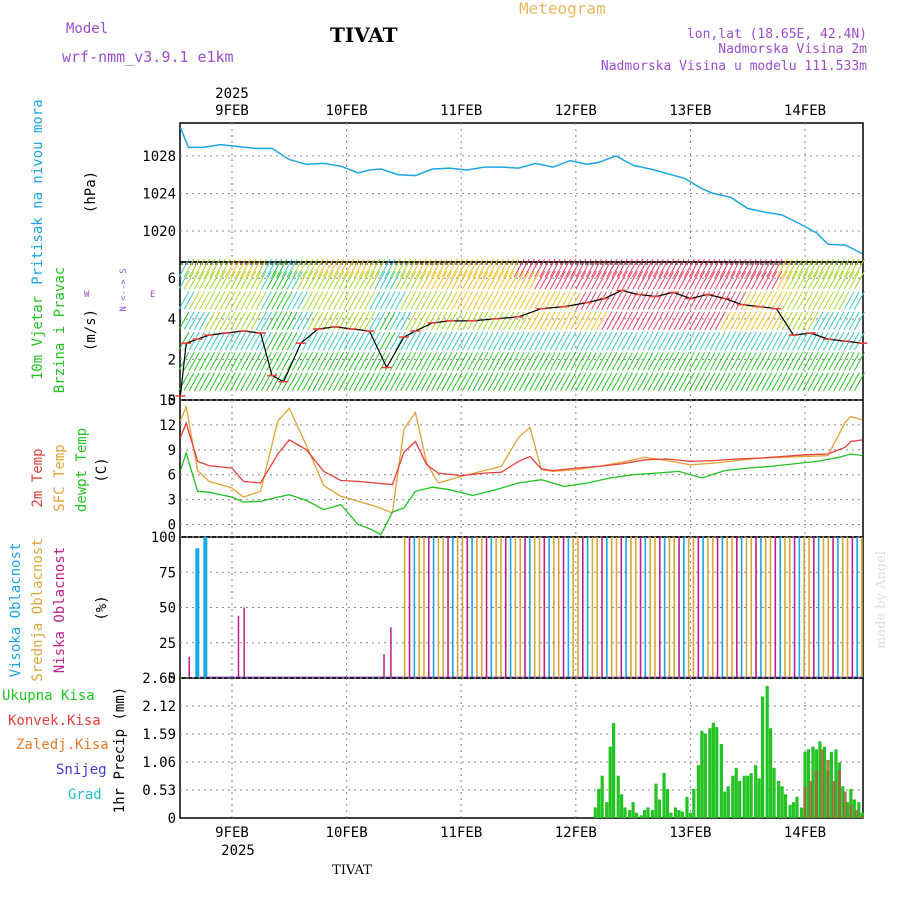 The image size is (900, 900). I want to click on cloud-label-mid: Srednja Oblacnost, so click(38, 609).